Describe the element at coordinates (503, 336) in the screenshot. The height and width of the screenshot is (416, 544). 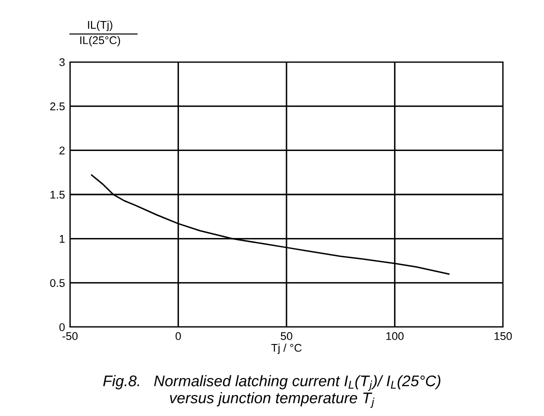
I see `x-tick-label: 150` at that location.